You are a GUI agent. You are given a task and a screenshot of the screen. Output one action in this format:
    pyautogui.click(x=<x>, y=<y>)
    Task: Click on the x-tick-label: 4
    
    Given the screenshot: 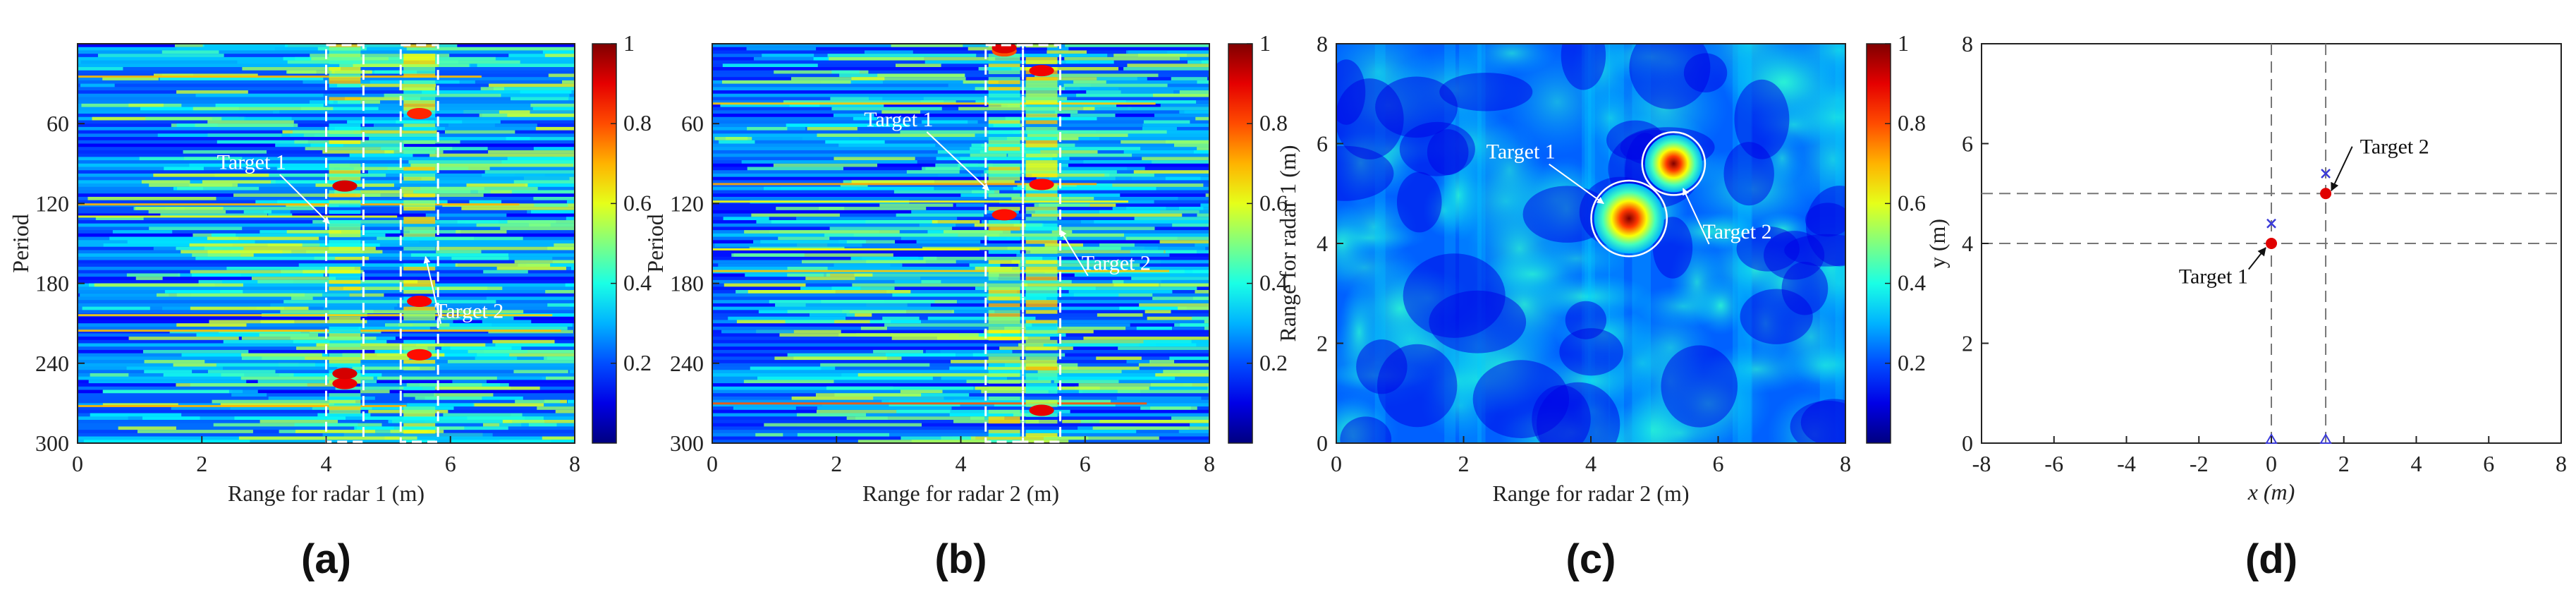 What is the action you would take?
    pyautogui.click(x=1591, y=463)
    